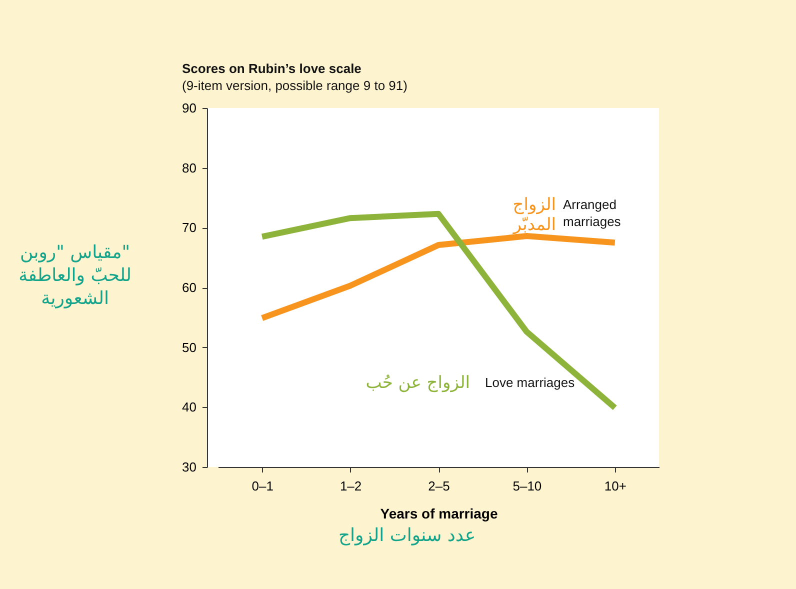 The height and width of the screenshot is (589, 796). I want to click on annotation: الزواج عن حُب, so click(418, 383).